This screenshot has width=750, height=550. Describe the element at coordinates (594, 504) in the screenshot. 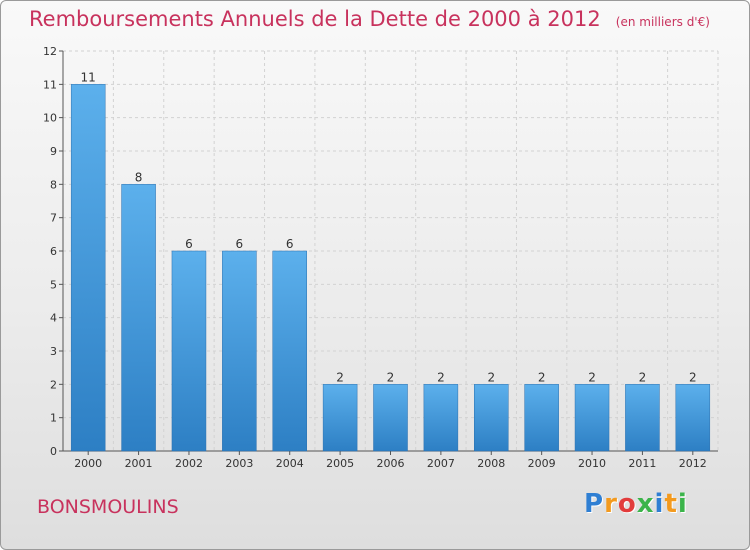

I see `logo-letter: P` at that location.